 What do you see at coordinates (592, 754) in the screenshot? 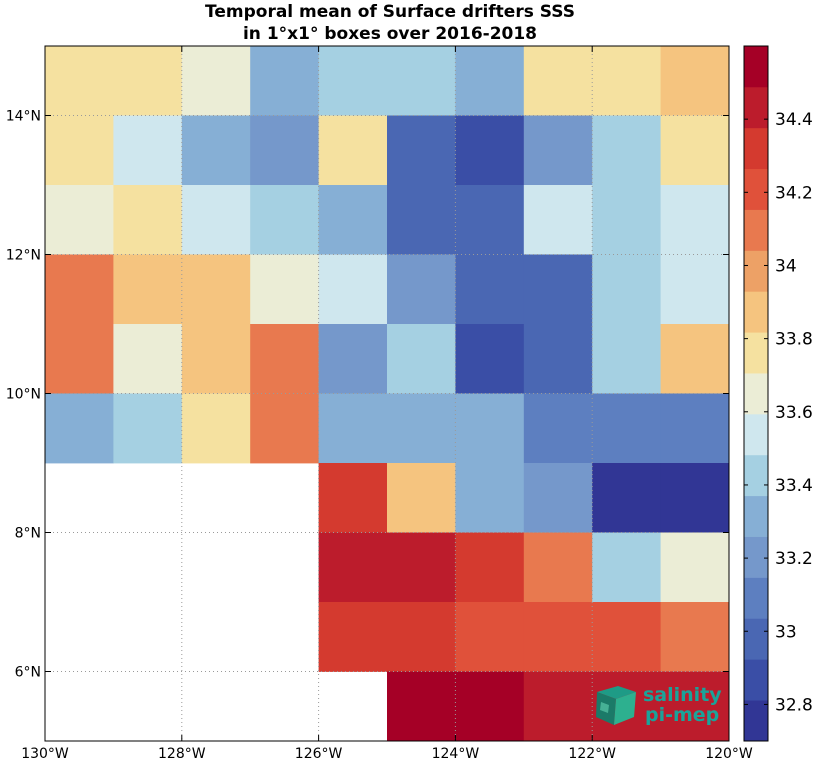
I see `x-tick-label: 122°W` at bounding box center [592, 754].